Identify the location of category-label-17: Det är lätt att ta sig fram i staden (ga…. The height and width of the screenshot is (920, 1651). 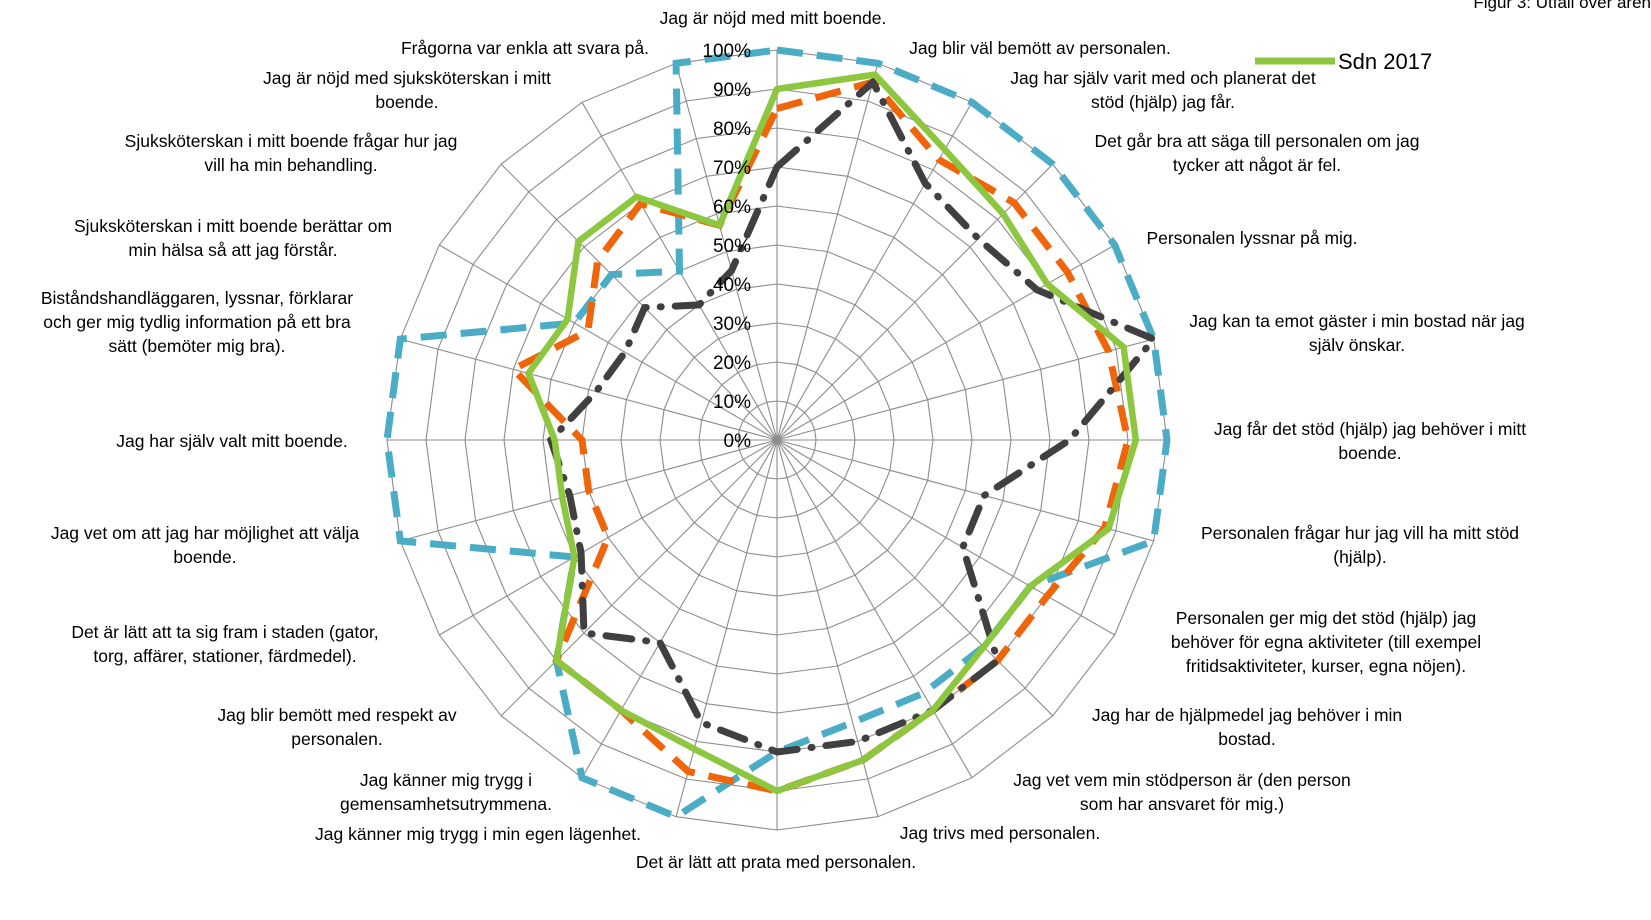
(224, 644).